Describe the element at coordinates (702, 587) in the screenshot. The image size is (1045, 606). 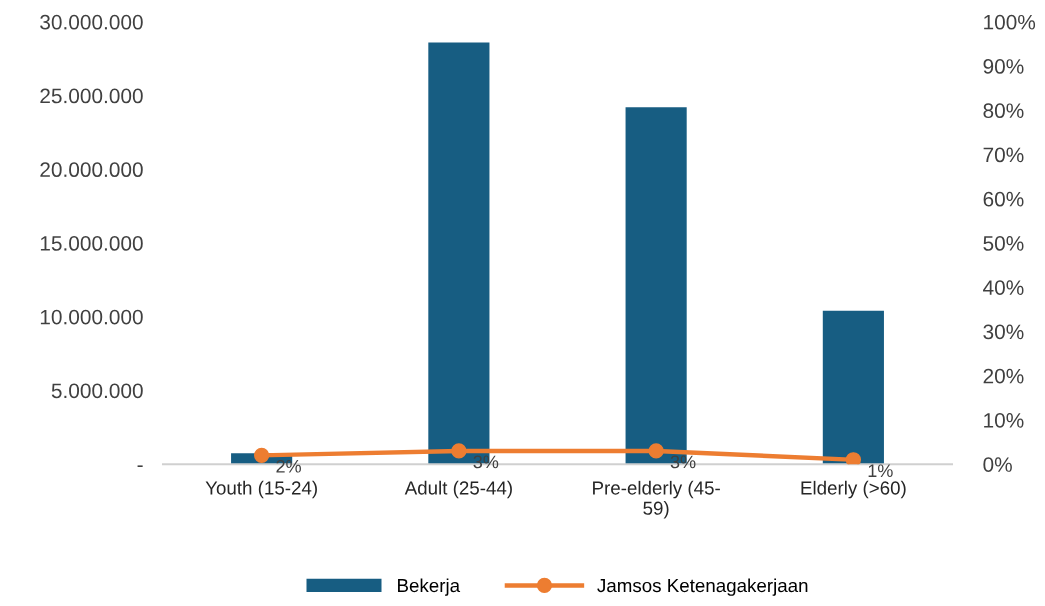
I see `legend-label: Jamsos Ketenagakerjaan` at that location.